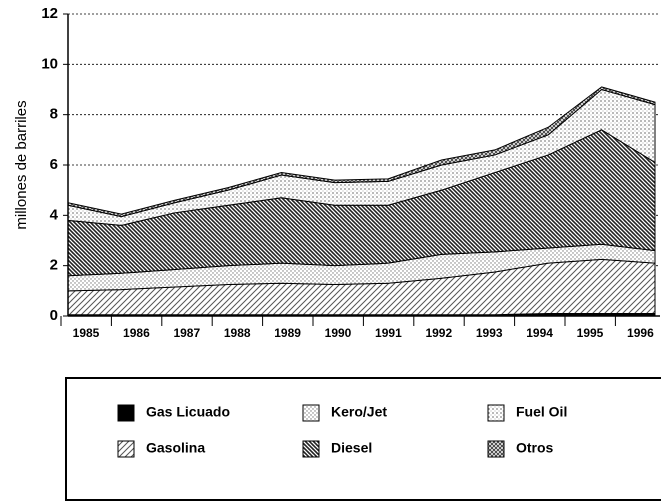 Image resolution: width=661 pixels, height=504 pixels. Describe the element at coordinates (49, 63) in the screenshot. I see `y-tick-label: 10` at that location.